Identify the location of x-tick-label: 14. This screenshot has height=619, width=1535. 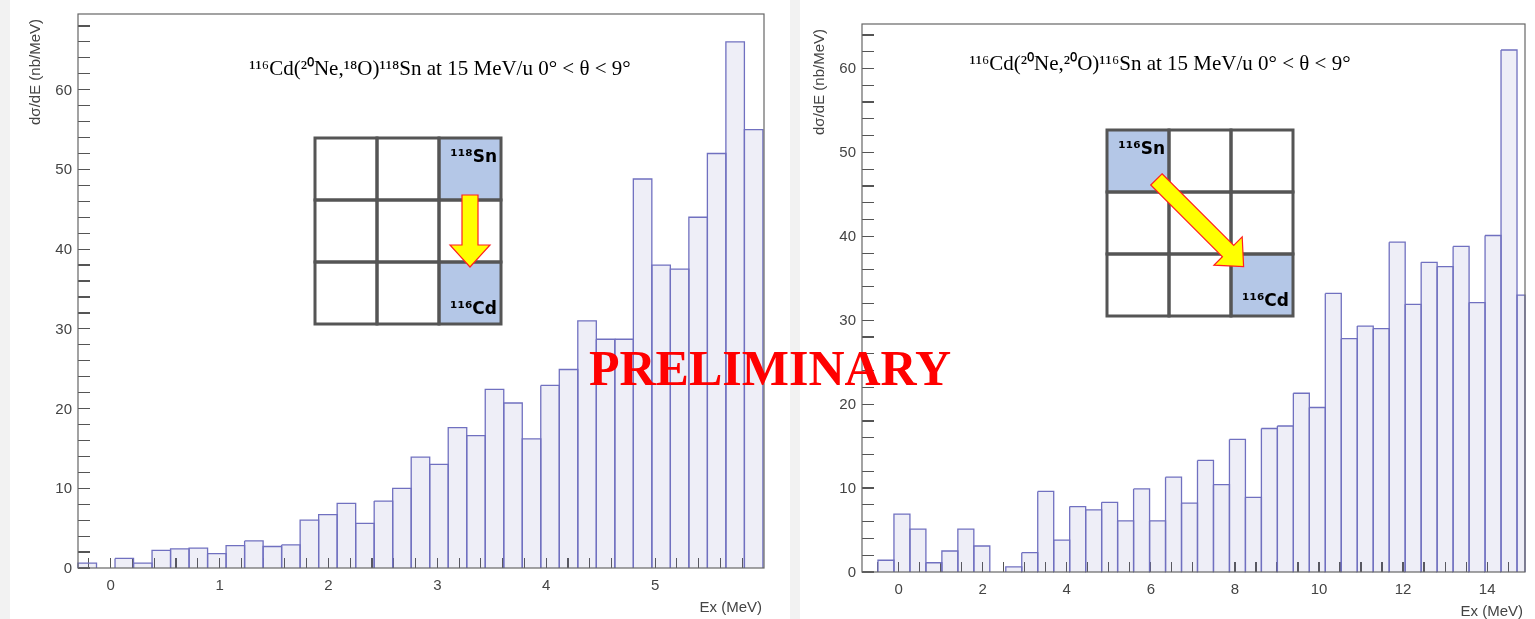
(1487, 588).